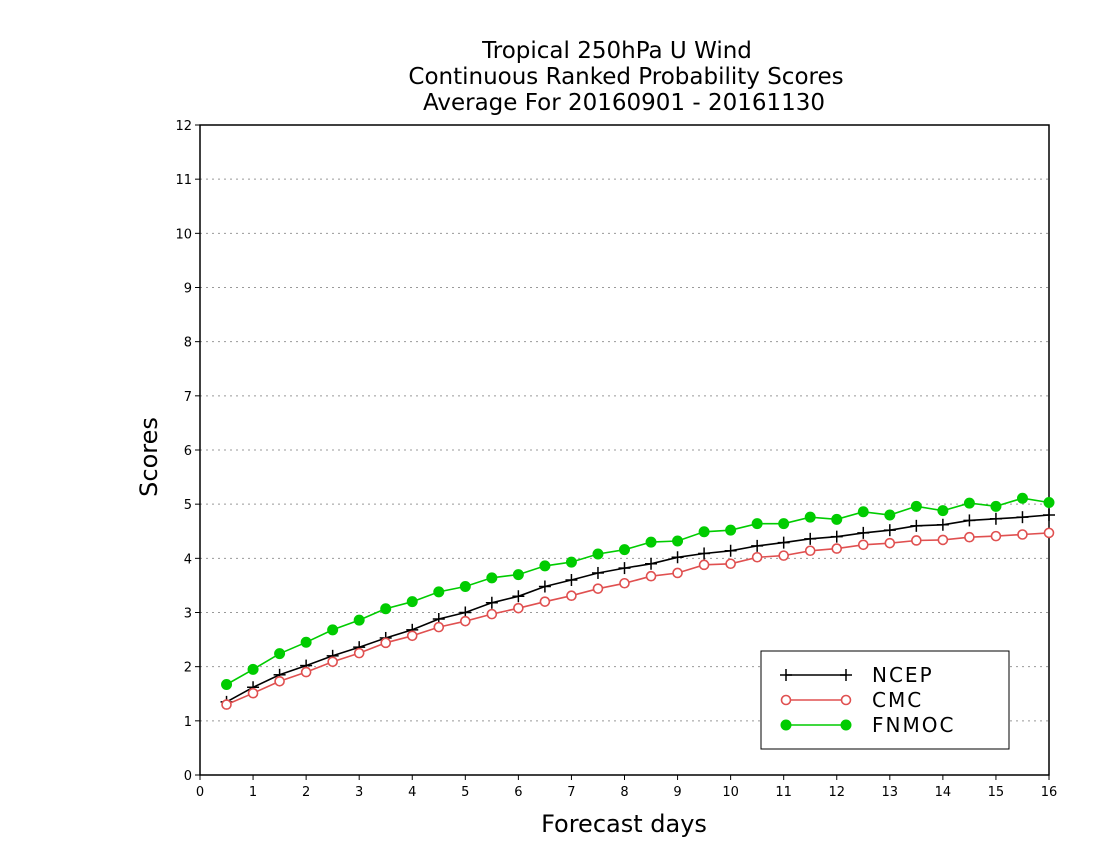 Image resolution: width=1100 pixels, height=850 pixels. What do you see at coordinates (188, 343) in the screenshot?
I see `y-tick-label-8: 8` at bounding box center [188, 343].